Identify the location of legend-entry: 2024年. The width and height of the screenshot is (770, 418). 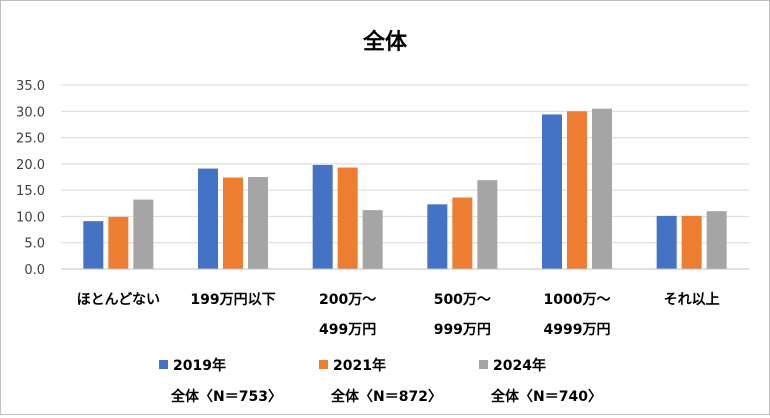
(519, 365).